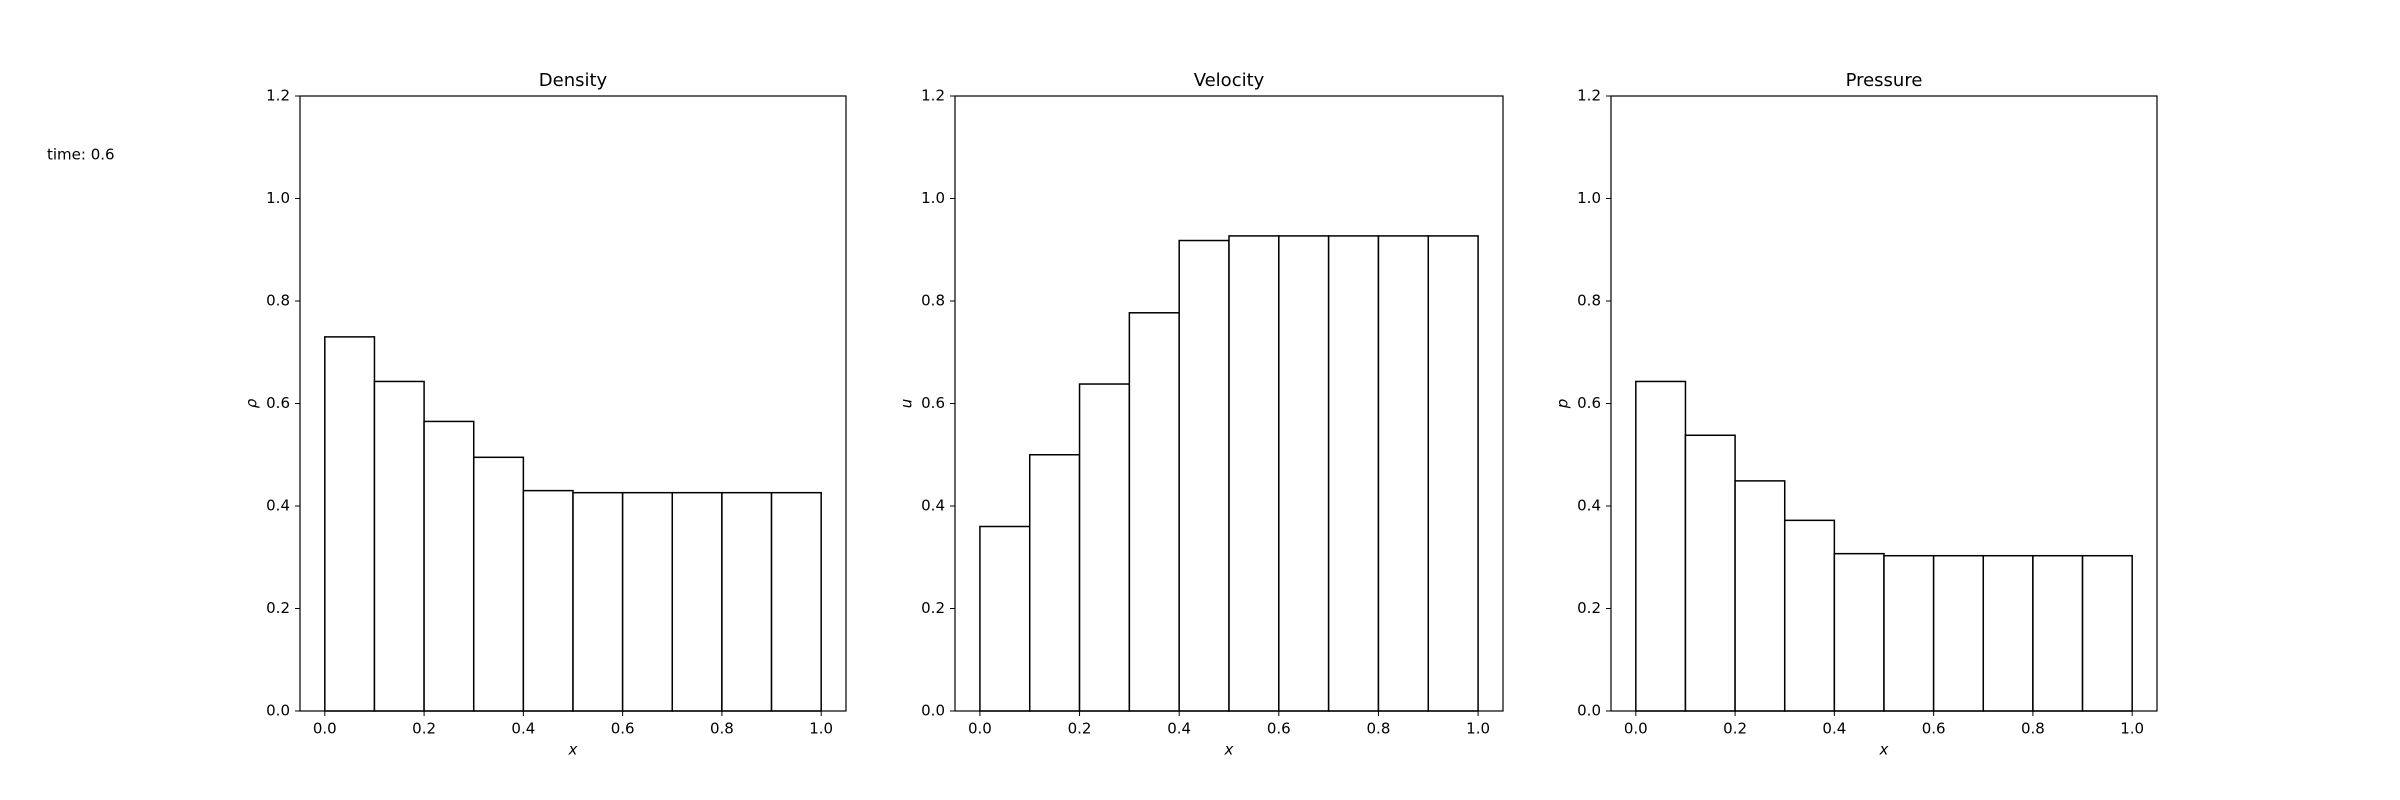 This screenshot has width=2400, height=800. Describe the element at coordinates (907, 404) in the screenshot. I see `y-axis-label: u` at that location.